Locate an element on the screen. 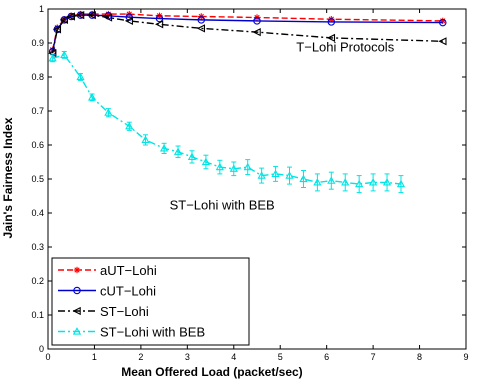 This screenshot has width=484, height=386. x-tick-label: 0 is located at coordinates (47, 357).